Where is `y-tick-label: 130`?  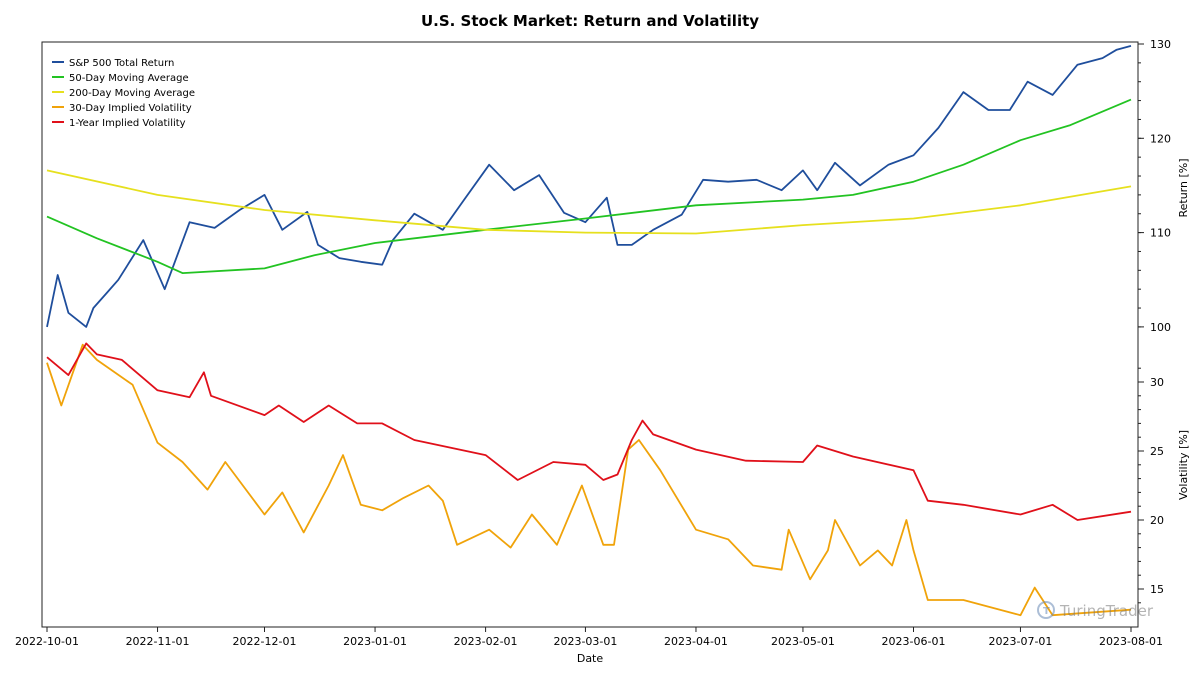 y-tick-label: 130 is located at coordinates (1160, 44).